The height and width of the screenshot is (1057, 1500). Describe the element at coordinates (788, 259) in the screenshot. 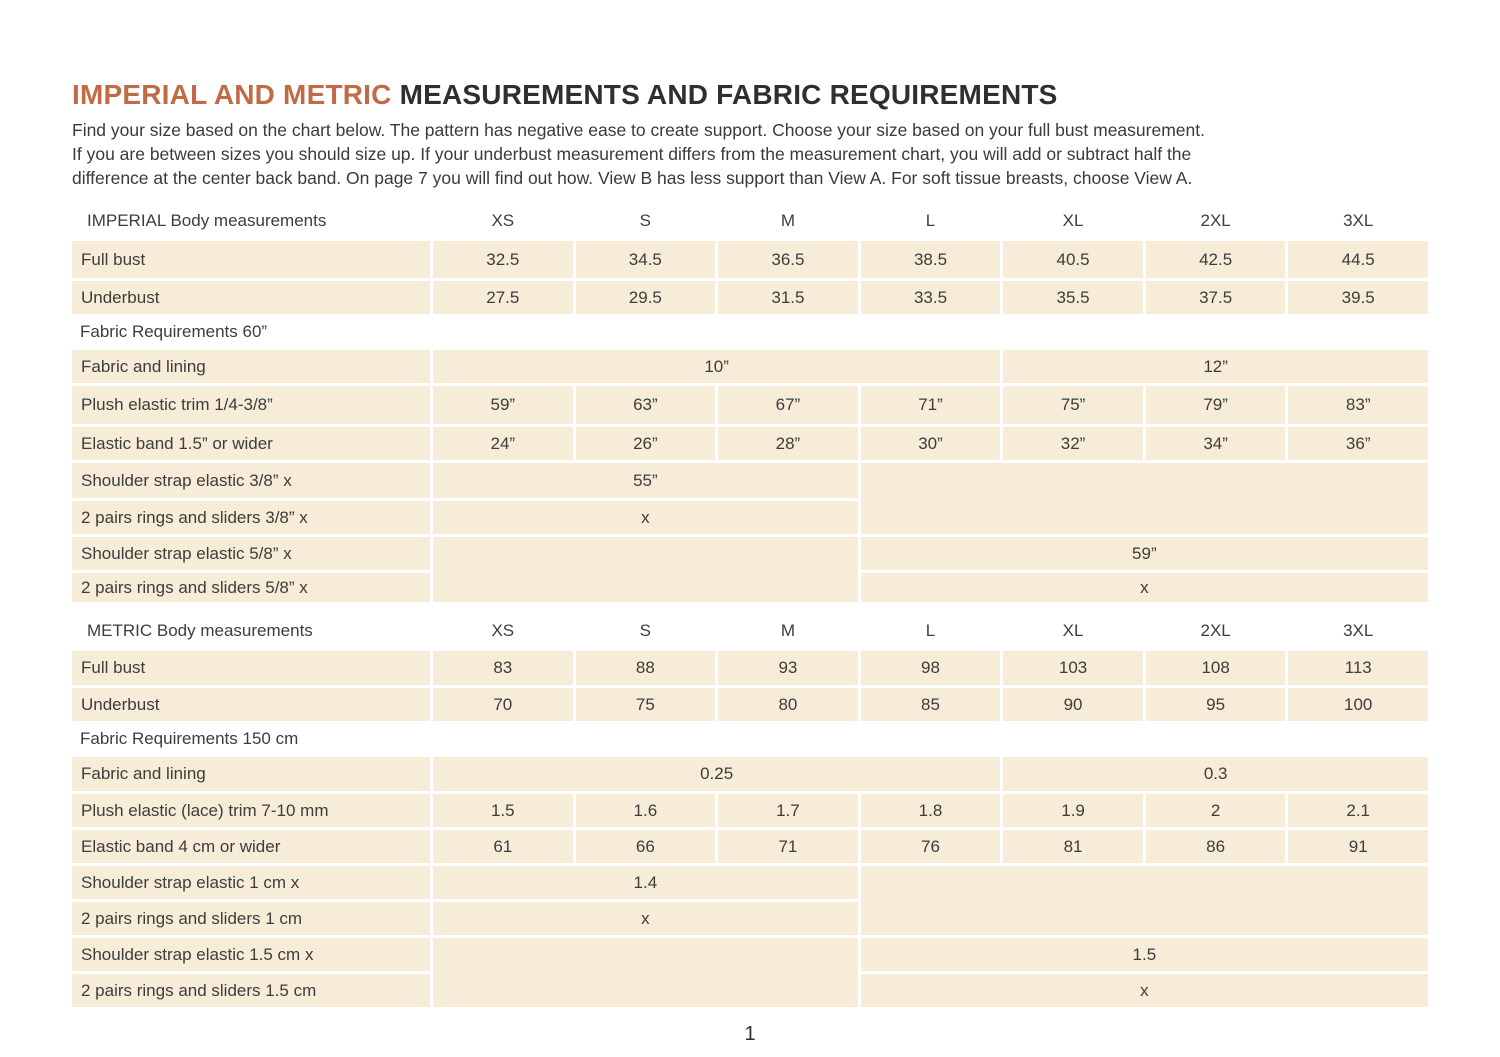

I see `value-cell: 36.5` at that location.